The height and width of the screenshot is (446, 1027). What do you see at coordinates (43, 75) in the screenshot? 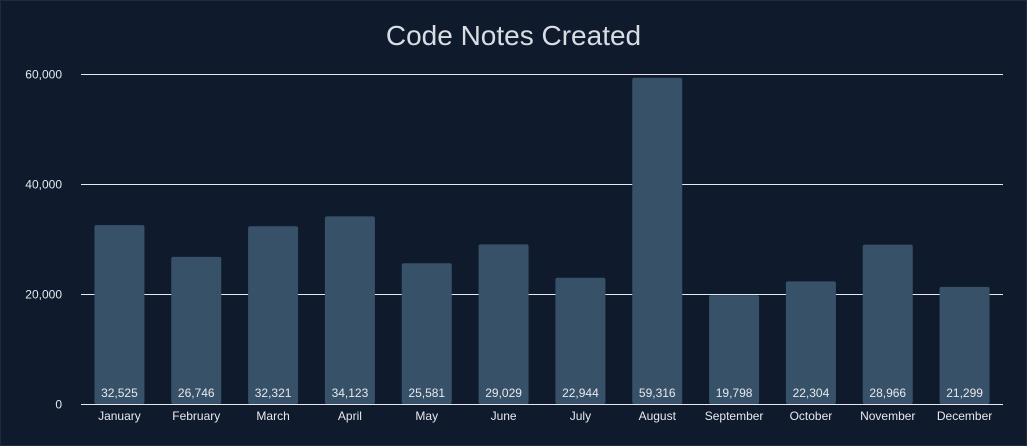
I see `y-tick-label: 60,000` at bounding box center [43, 75].